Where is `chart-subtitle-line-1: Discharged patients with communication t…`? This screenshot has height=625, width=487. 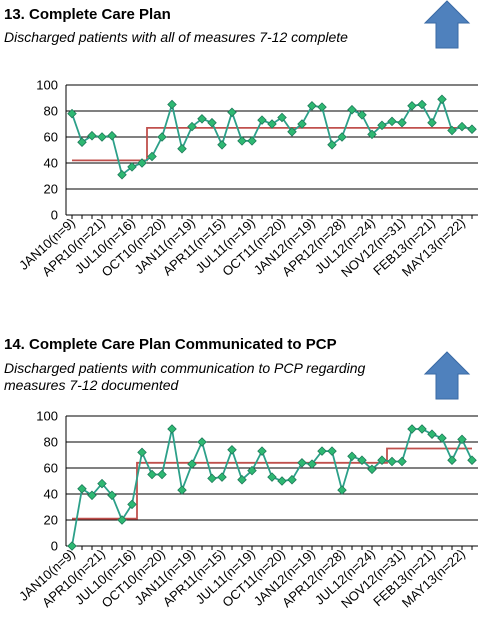 chart-subtitle-line-1: Discharged patients with communication t… is located at coordinates (185, 368).